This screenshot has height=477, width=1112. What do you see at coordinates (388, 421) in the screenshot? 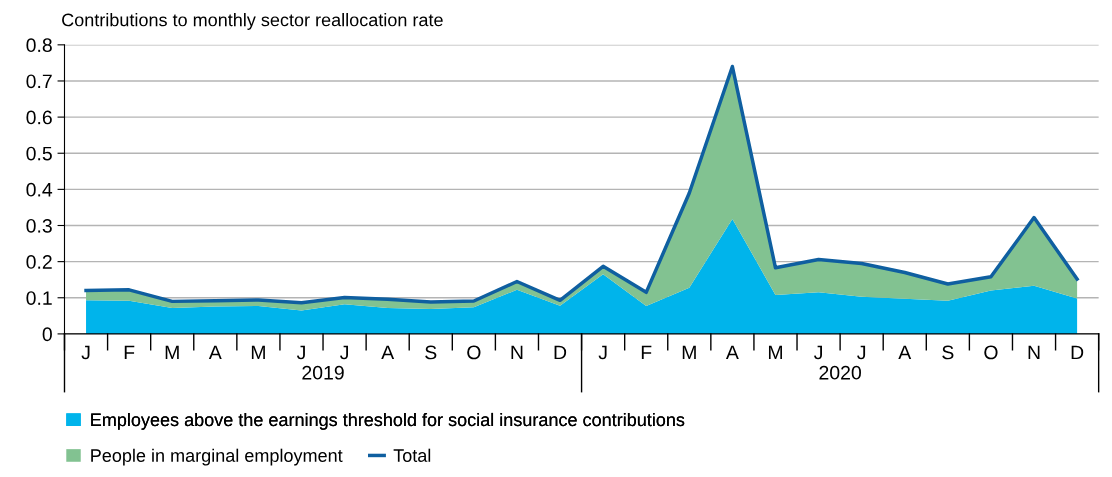
I see `legend-label: Employees above the earnings threshold for social insurance contributions` at bounding box center [388, 421].